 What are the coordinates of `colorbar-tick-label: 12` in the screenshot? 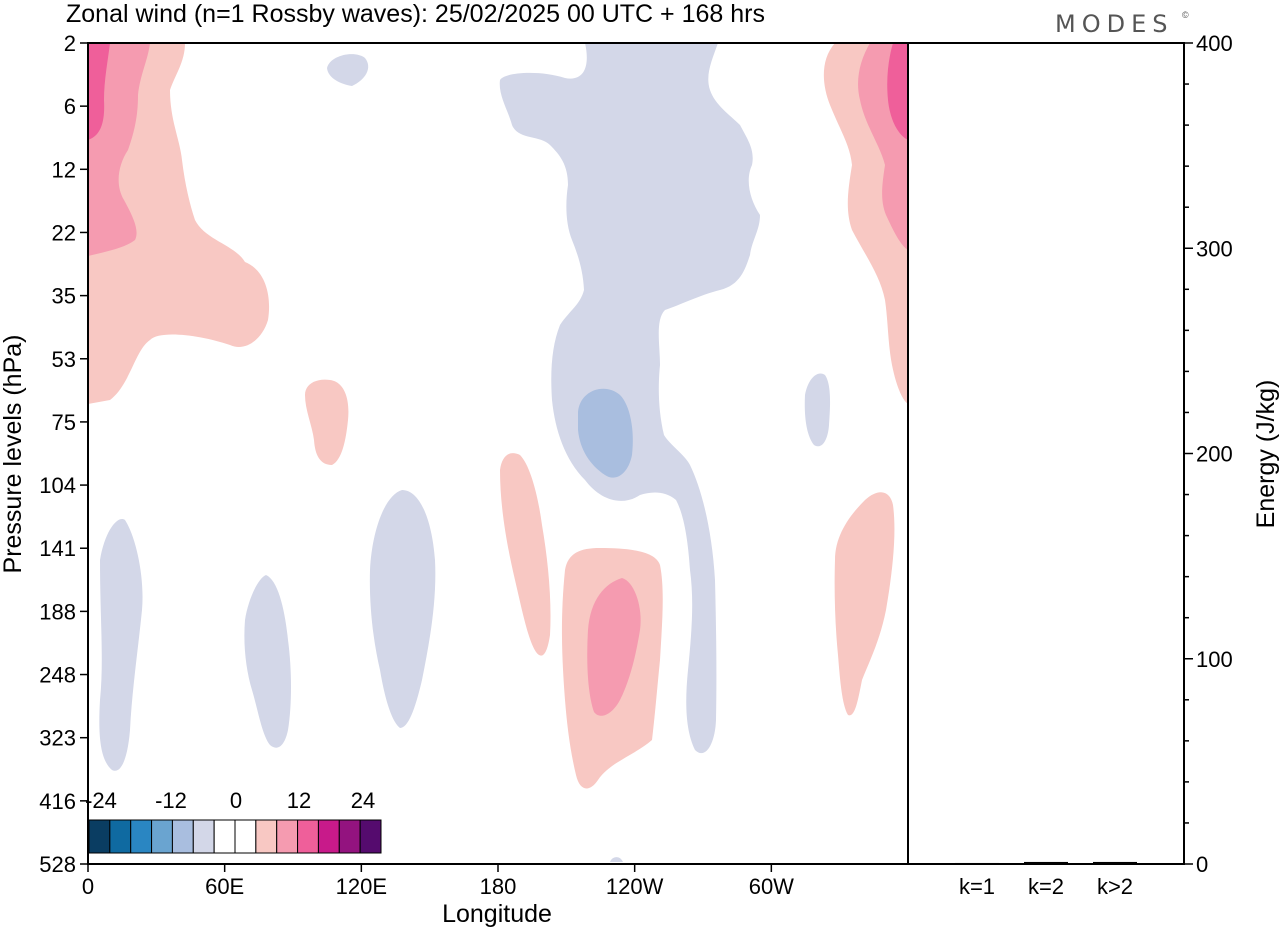 It's located at (299, 800).